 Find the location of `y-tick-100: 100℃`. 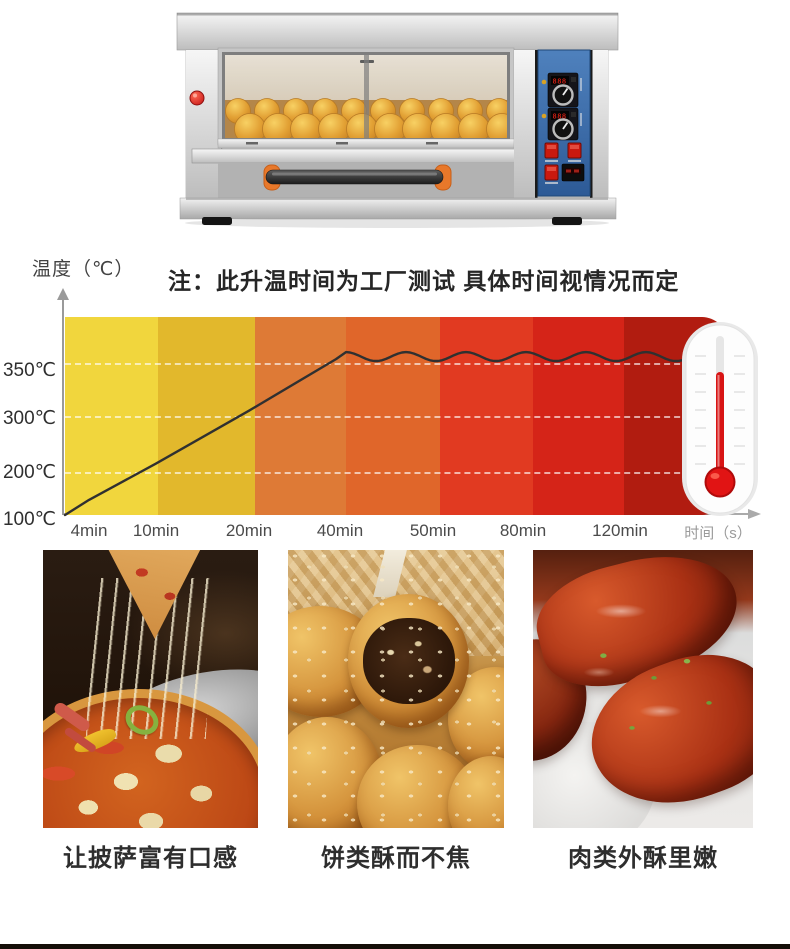

y-tick-100: 100℃ is located at coordinates (29, 519).